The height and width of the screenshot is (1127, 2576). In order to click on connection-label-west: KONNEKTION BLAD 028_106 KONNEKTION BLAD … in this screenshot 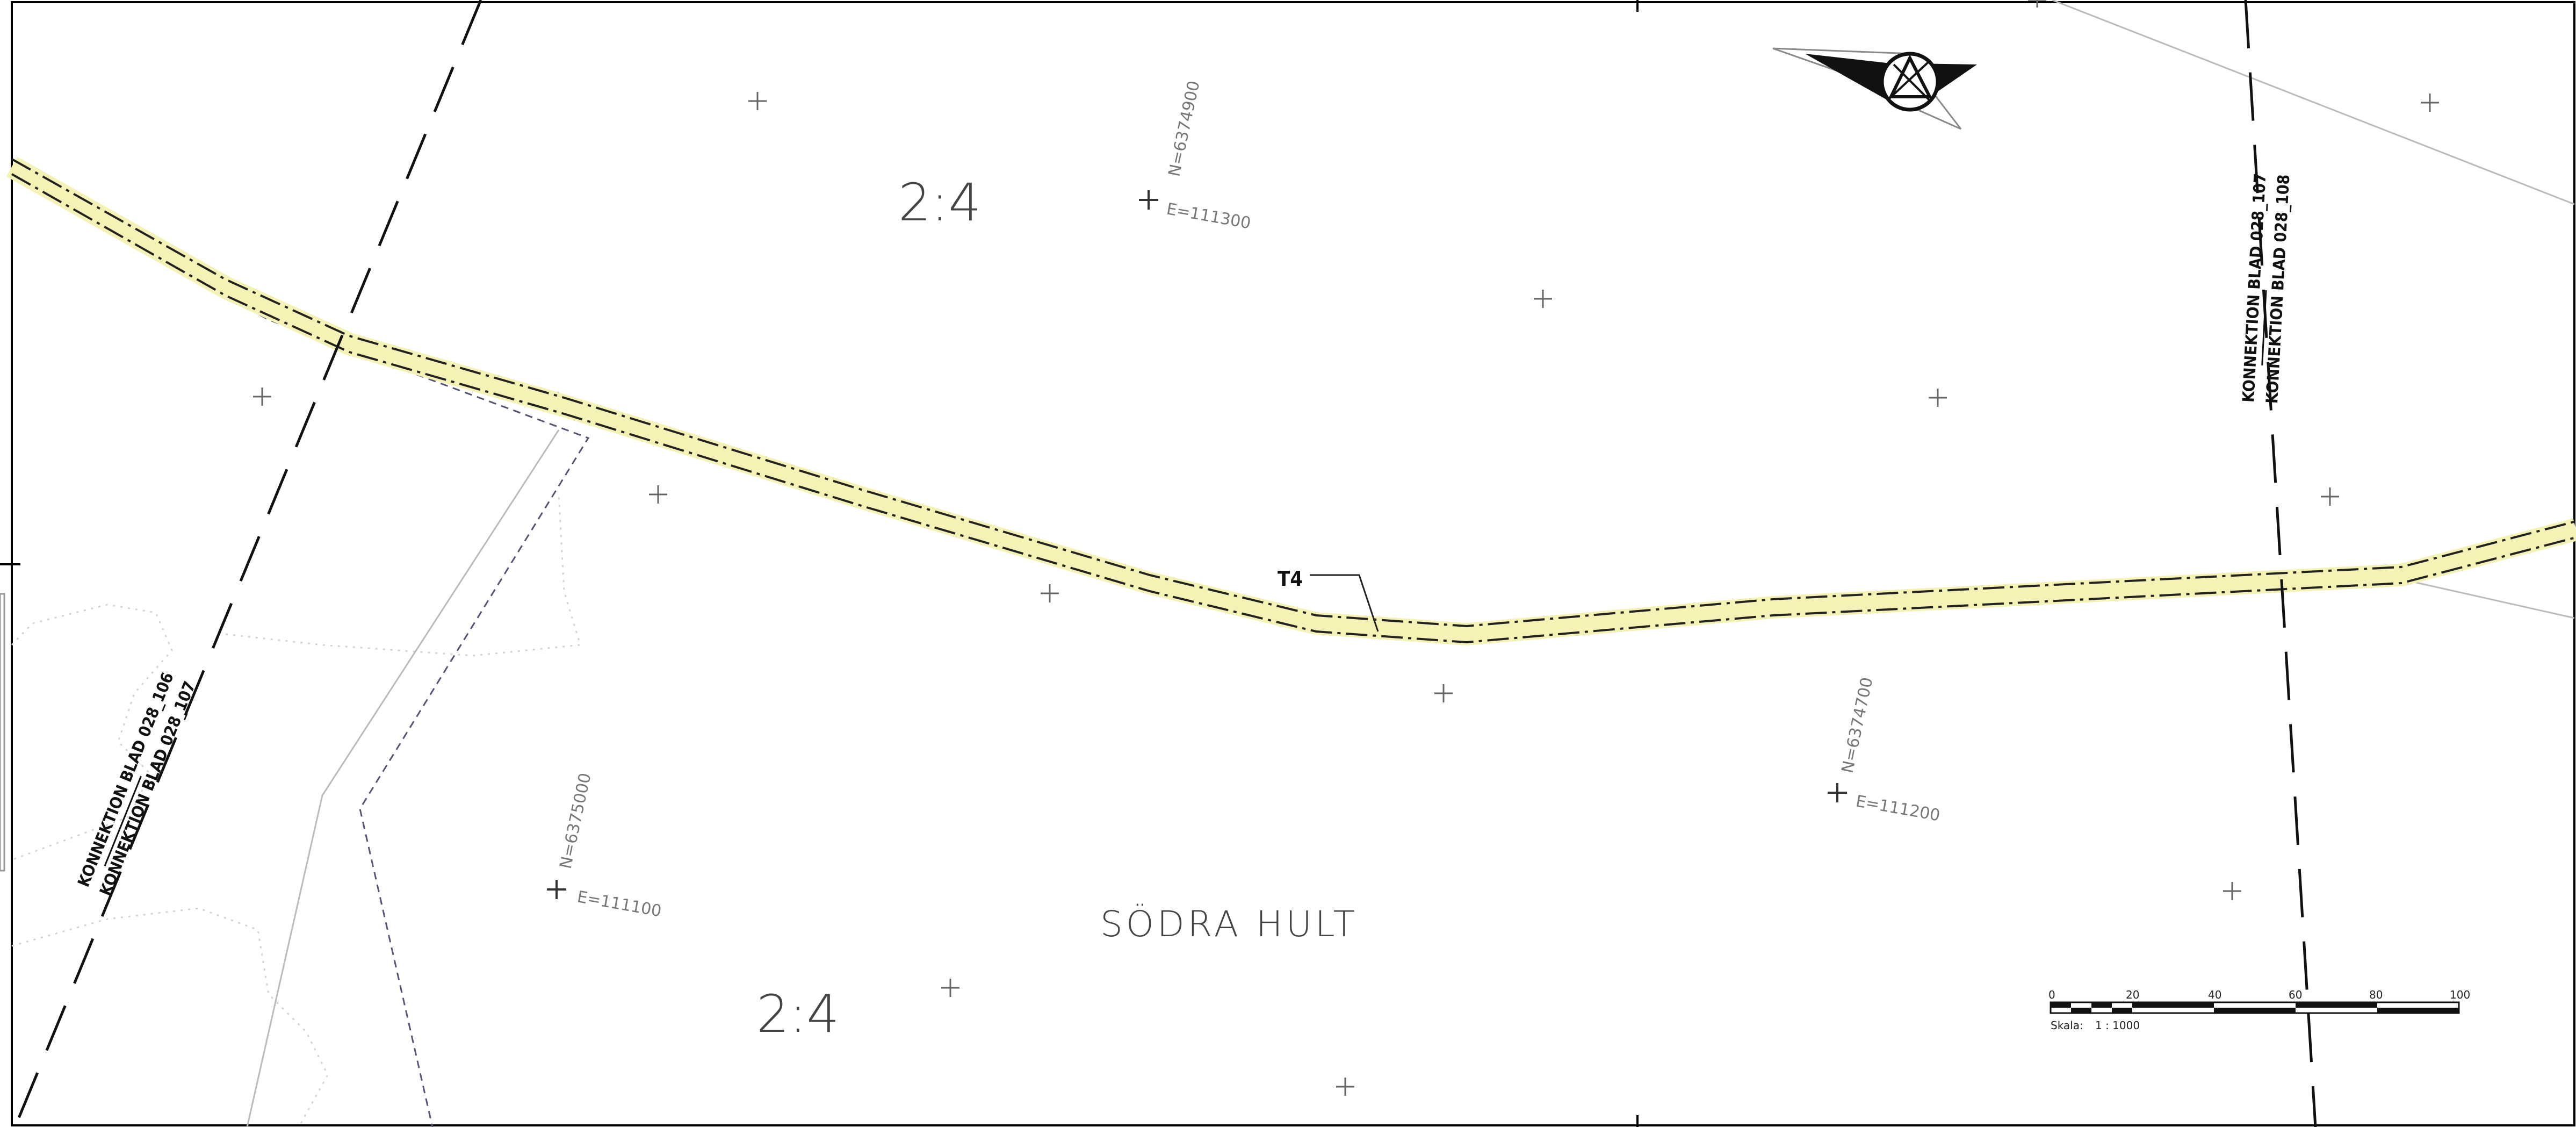, I will do `click(137, 785)`.